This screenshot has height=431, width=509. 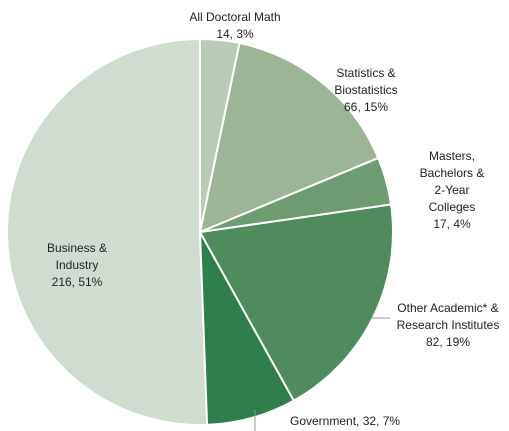 I want to click on value-label: , 32, 7%, so click(x=378, y=421).